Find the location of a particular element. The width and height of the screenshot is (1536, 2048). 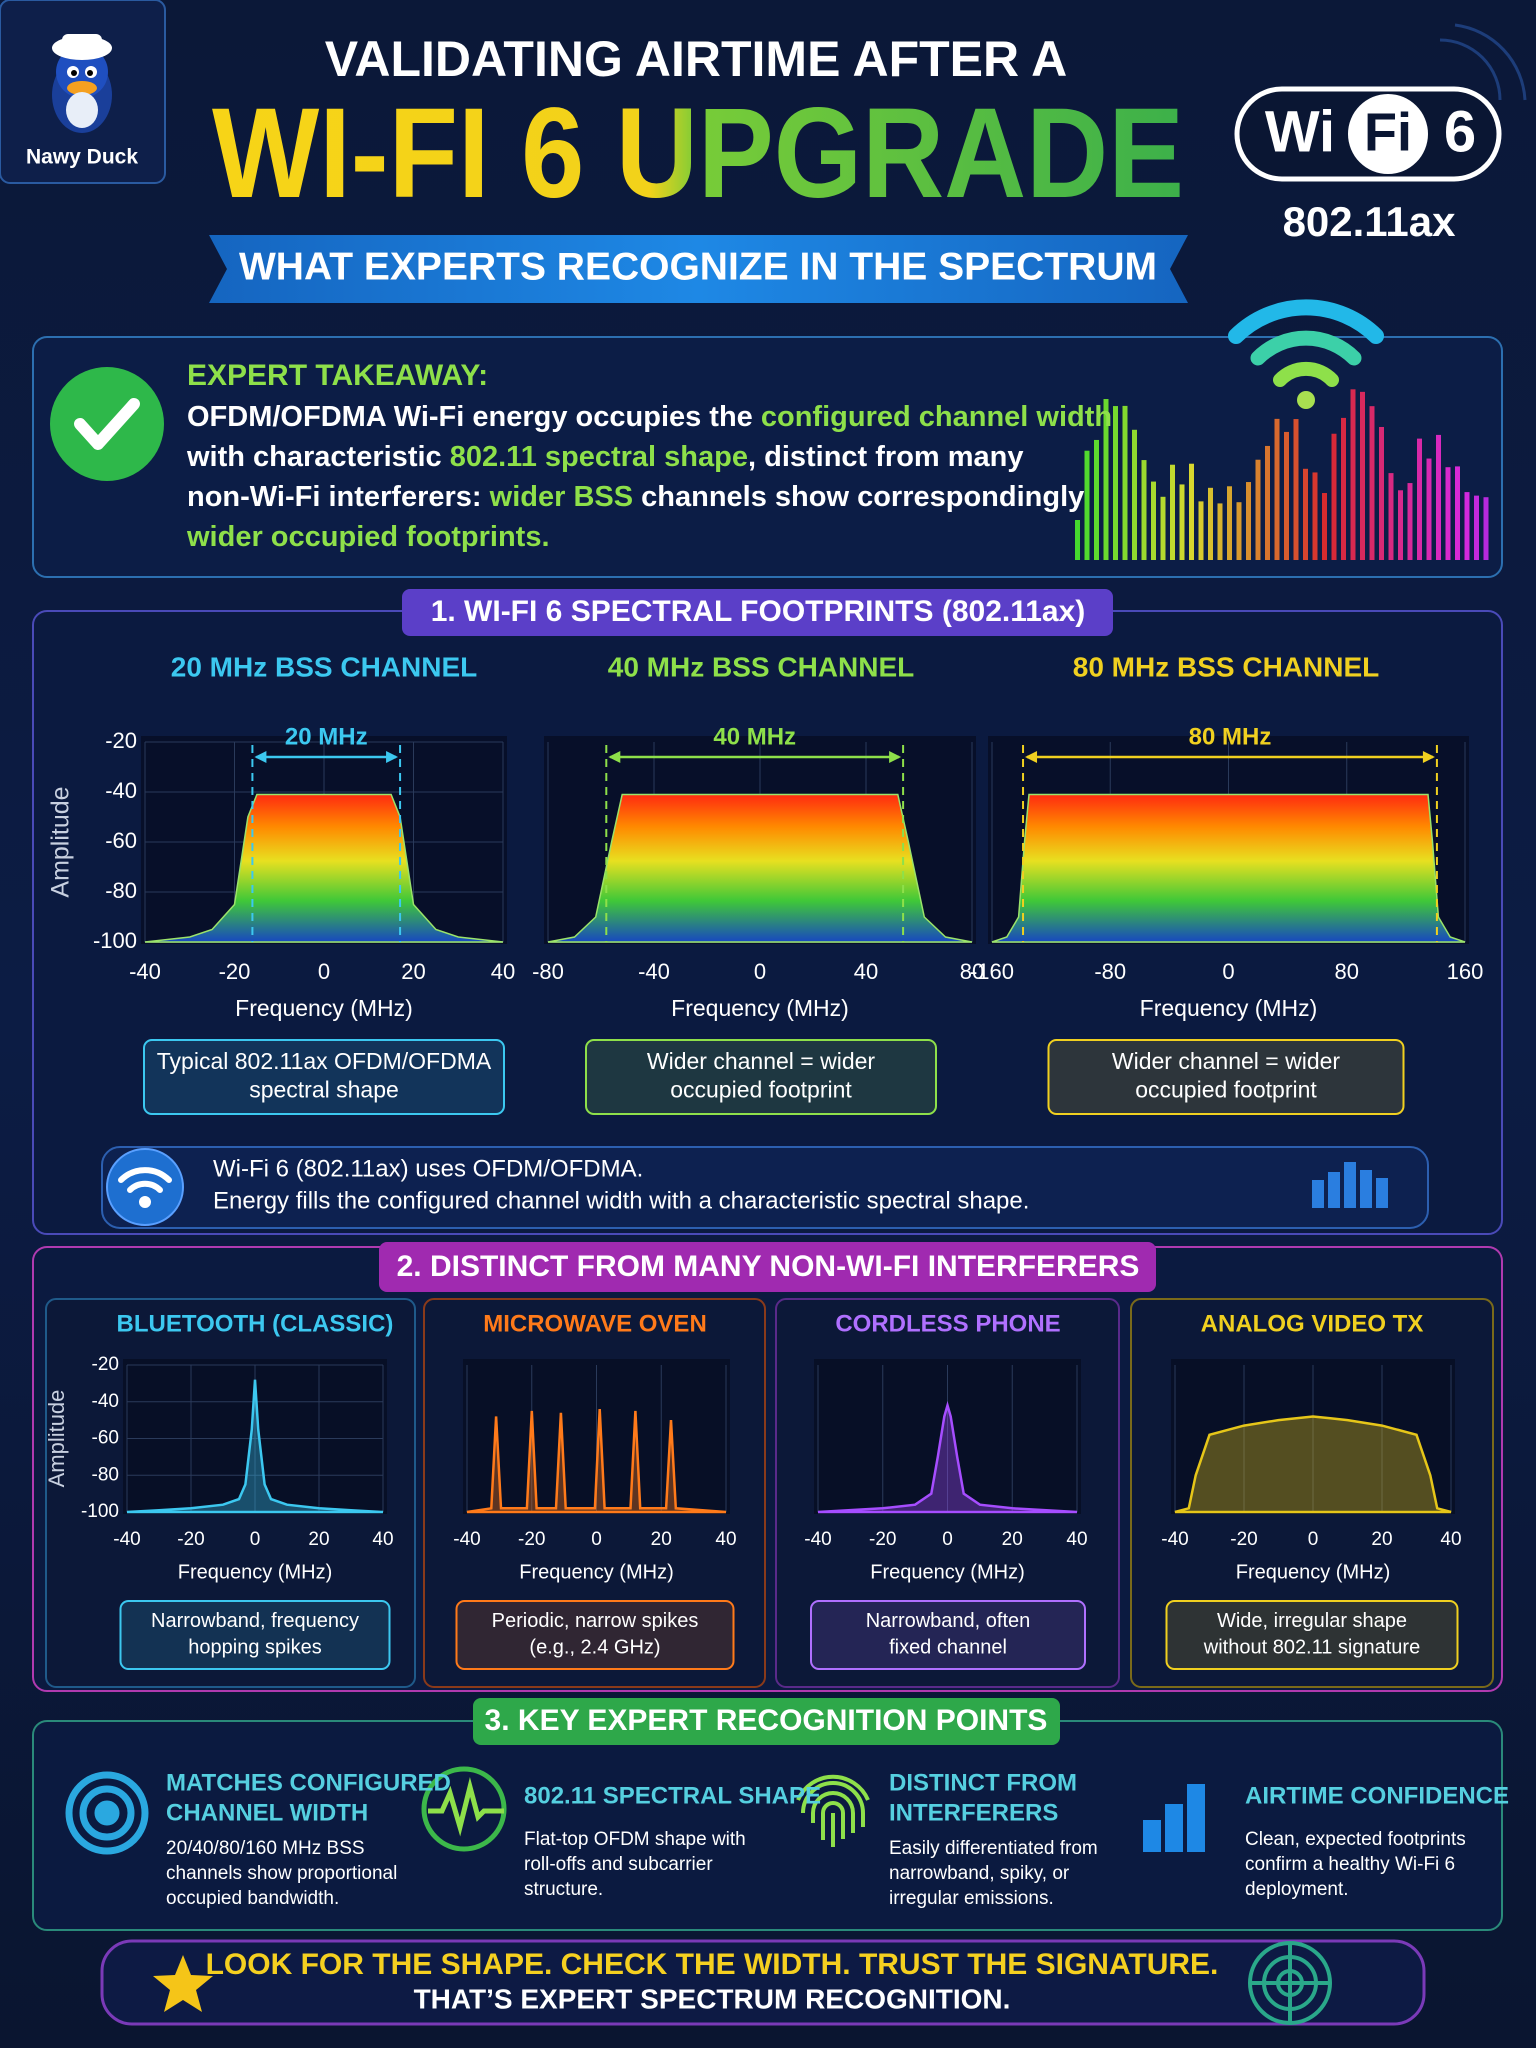

chart-title: CORDLESS PHONE is located at coordinates (947, 1323).